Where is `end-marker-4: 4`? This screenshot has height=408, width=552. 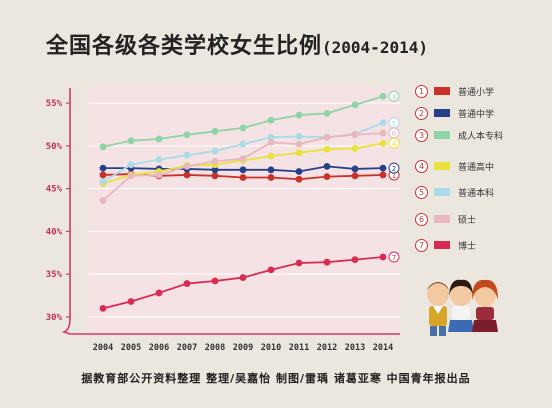
end-marker-4: 4 is located at coordinates (394, 143).